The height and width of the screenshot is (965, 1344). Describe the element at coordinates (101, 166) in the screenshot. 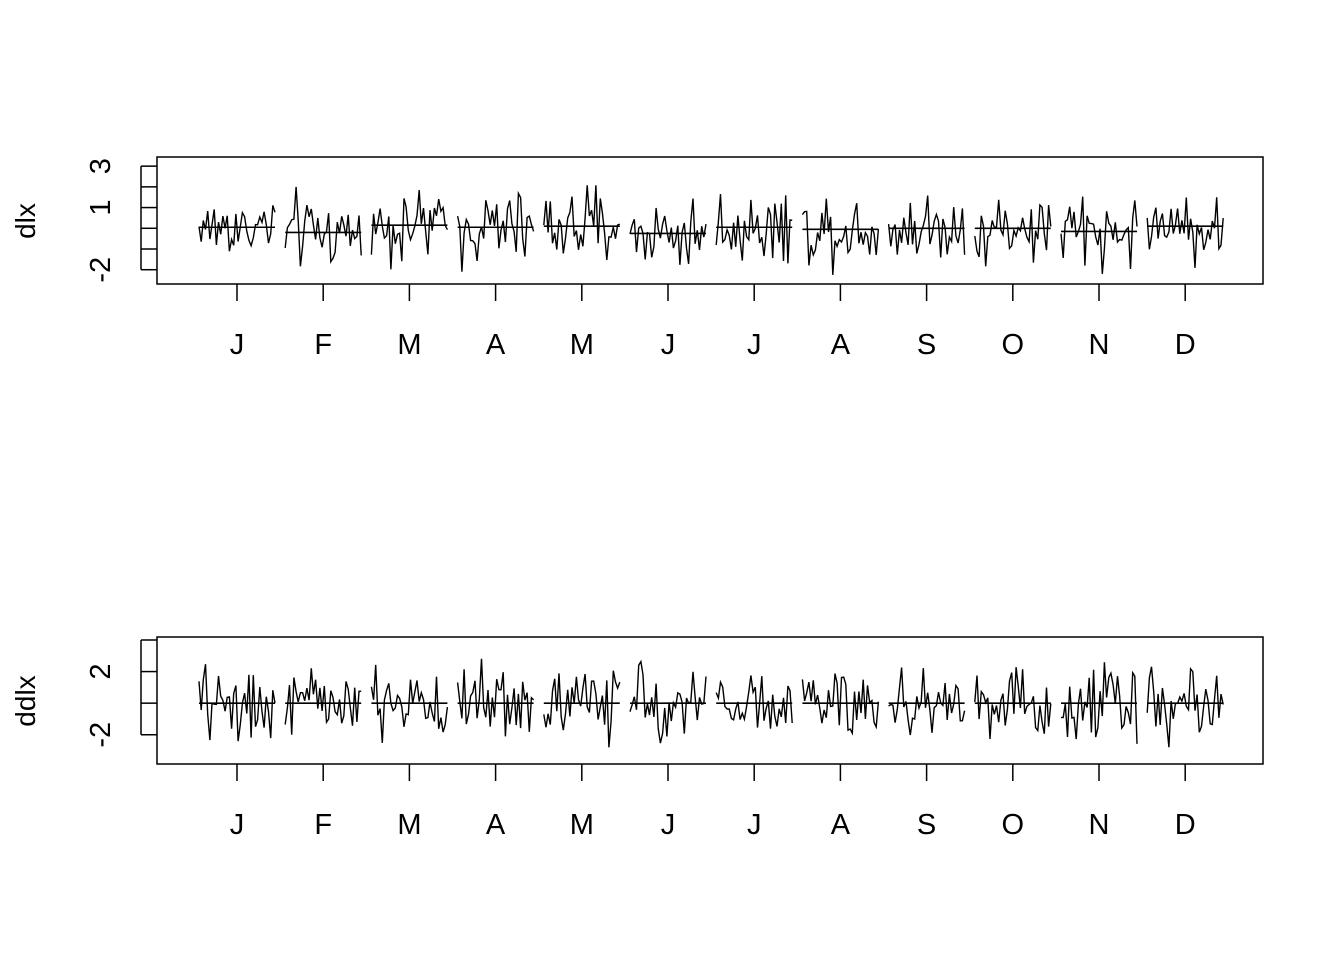

I see `y-tick-label: 3` at that location.